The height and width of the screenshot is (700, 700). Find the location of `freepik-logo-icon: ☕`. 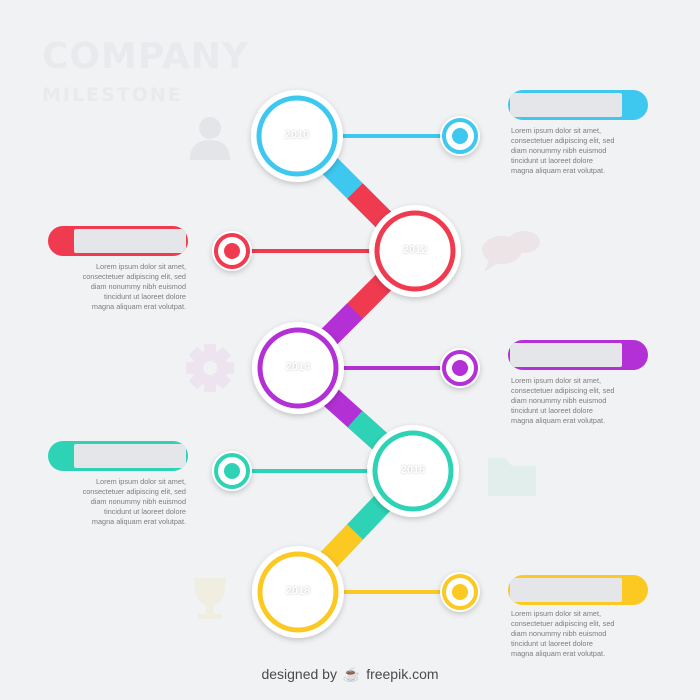

freepik-logo-icon: ☕ is located at coordinates (351, 674).